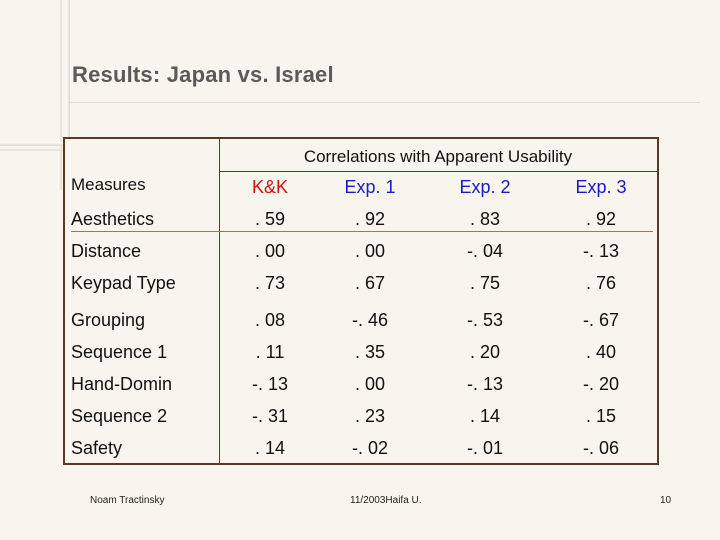 The height and width of the screenshot is (540, 720). I want to click on table-row: Grouping . 08 -. 46 -. 53 -. 67, so click(361, 325).